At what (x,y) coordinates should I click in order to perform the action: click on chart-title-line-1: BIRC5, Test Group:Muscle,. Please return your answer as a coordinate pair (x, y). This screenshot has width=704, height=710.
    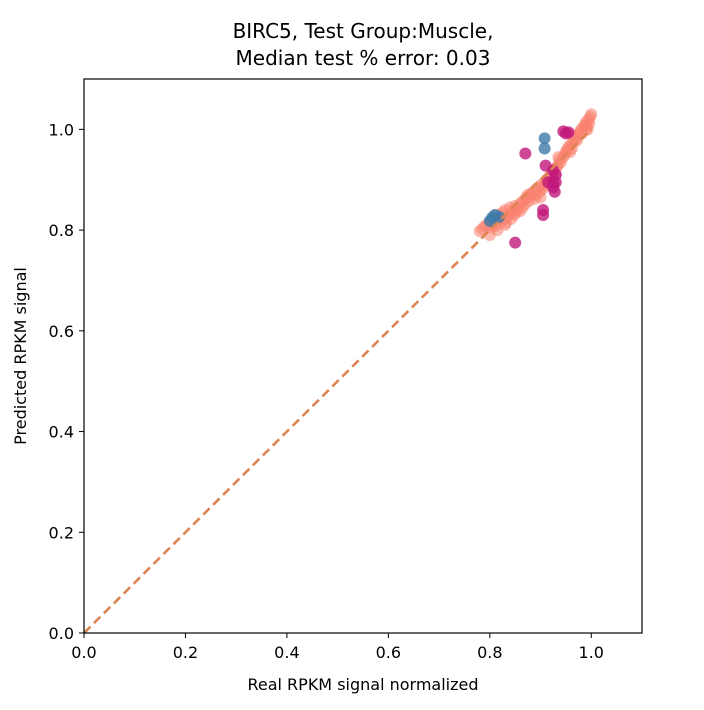
    Looking at the image, I should click on (363, 31).